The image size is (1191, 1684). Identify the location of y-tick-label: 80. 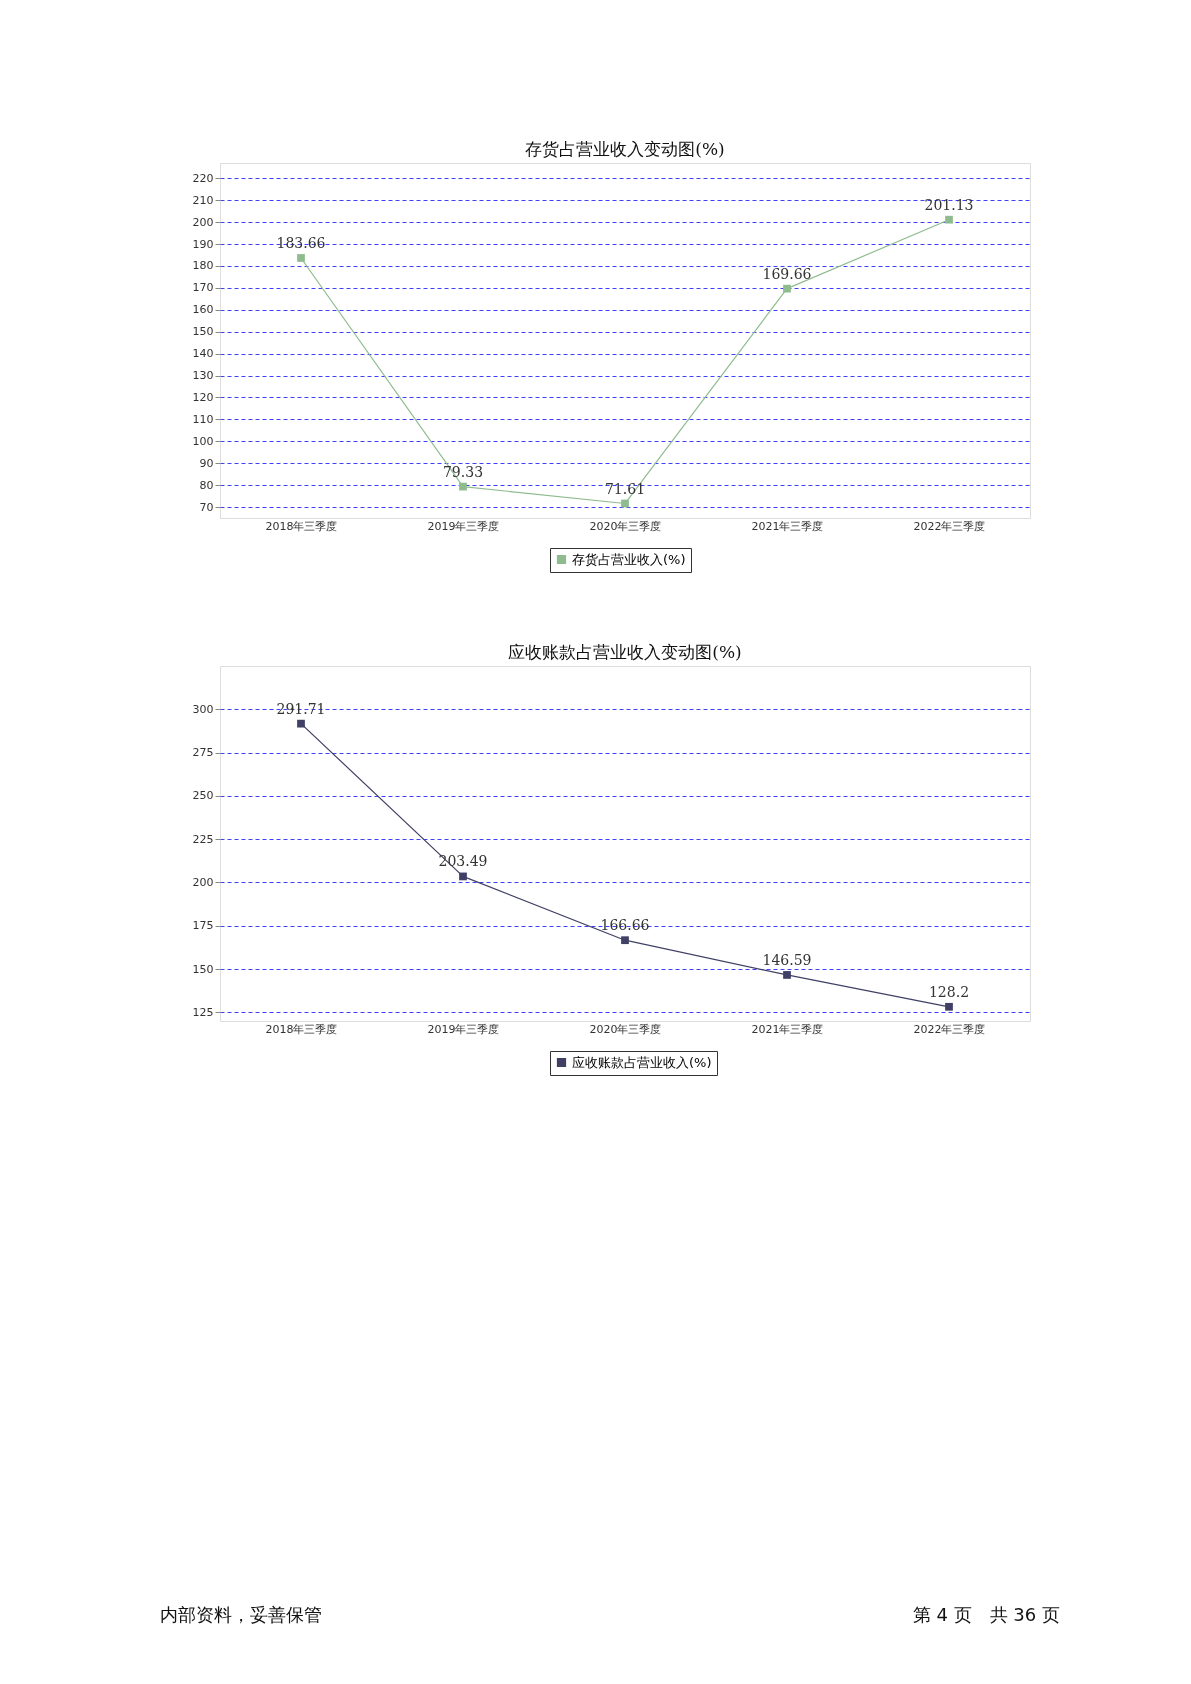
(206, 485).